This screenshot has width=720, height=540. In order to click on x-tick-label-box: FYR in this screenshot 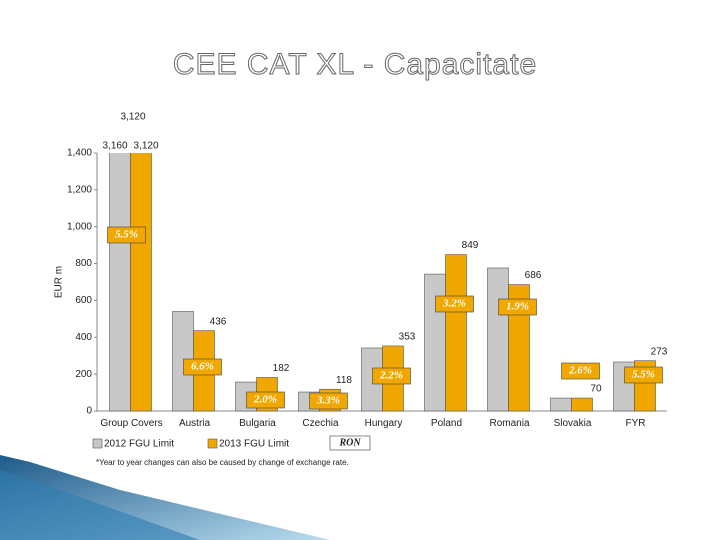, I will do `click(635, 423)`.